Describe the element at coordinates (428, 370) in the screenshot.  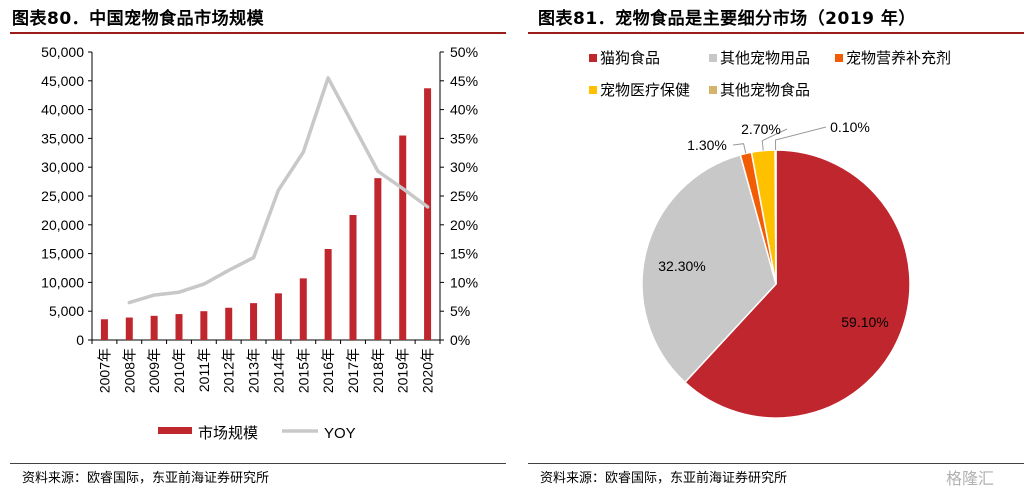
I see `x-tick-label: 2020年` at that location.